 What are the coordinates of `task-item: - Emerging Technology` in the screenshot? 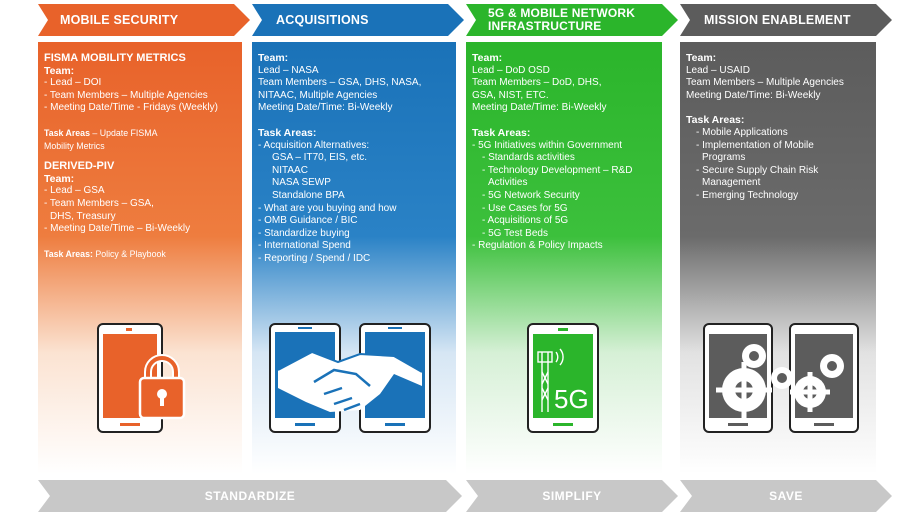 It's located at (747, 195).